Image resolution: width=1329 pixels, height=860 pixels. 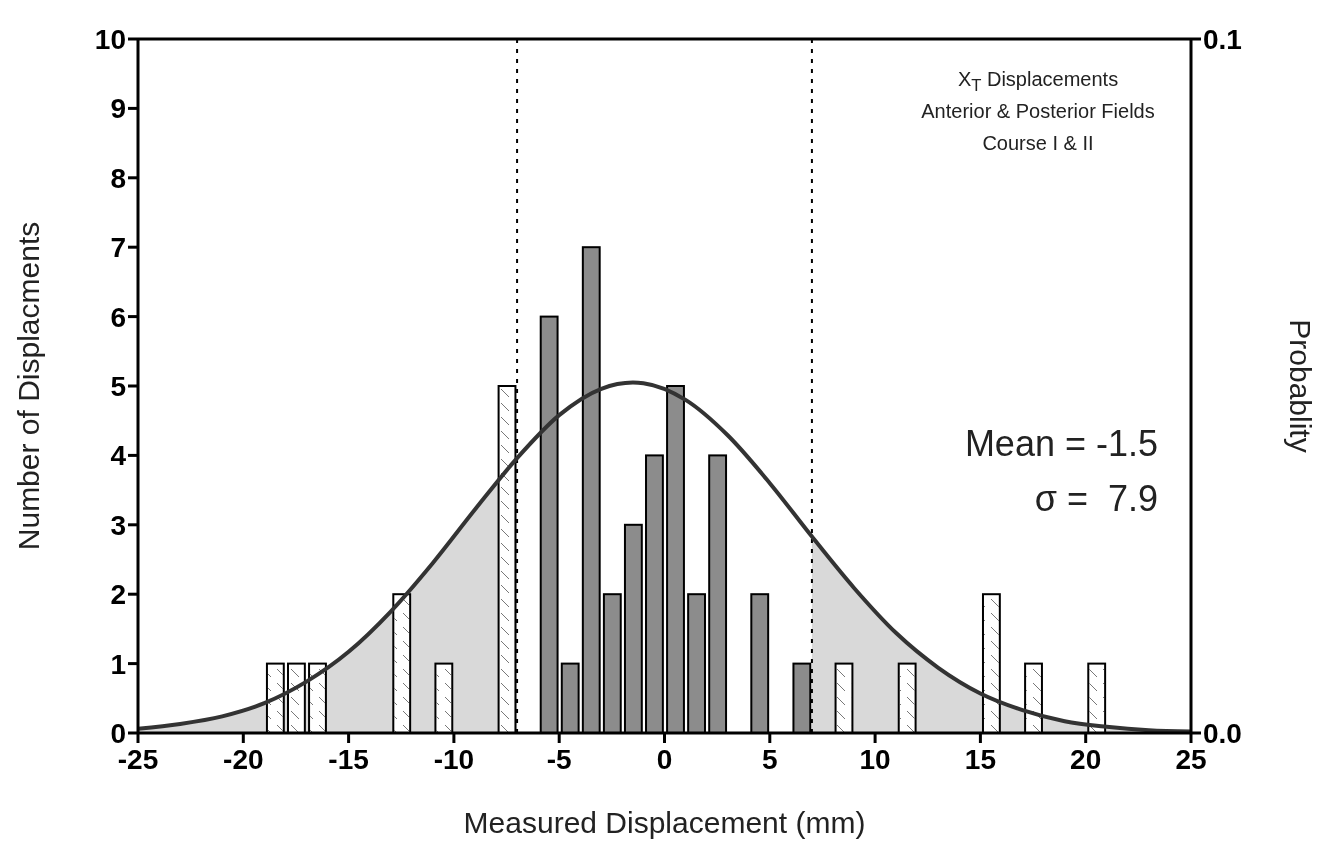 I want to click on annotation: X$_{T}$ Displacements, so click(x=1038, y=82).